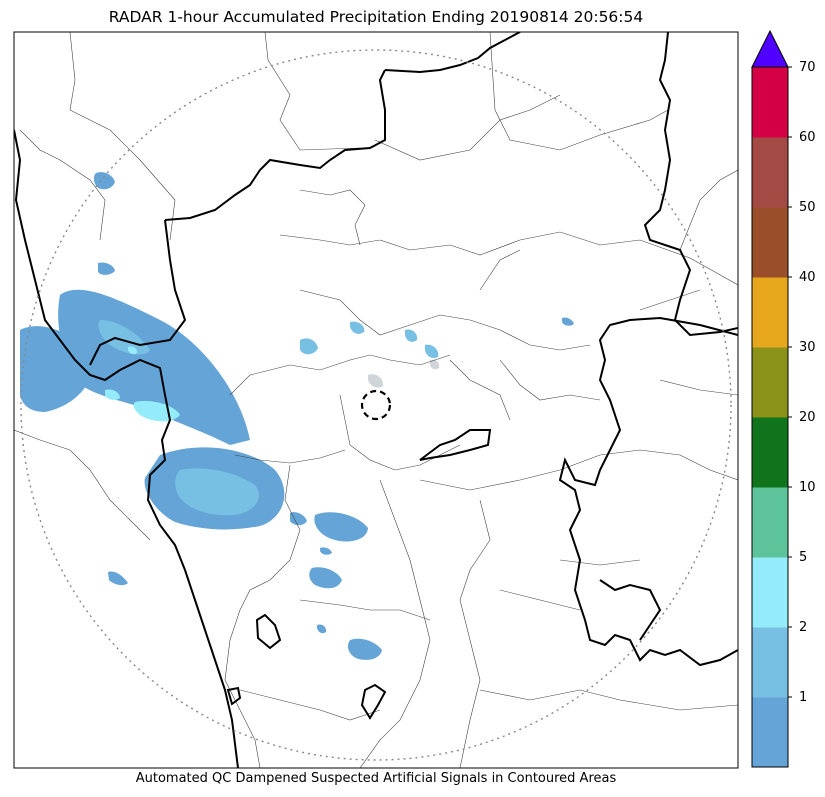 This screenshot has width=825, height=797. I want to click on colorbar-extend-triangle, so click(770, 48).